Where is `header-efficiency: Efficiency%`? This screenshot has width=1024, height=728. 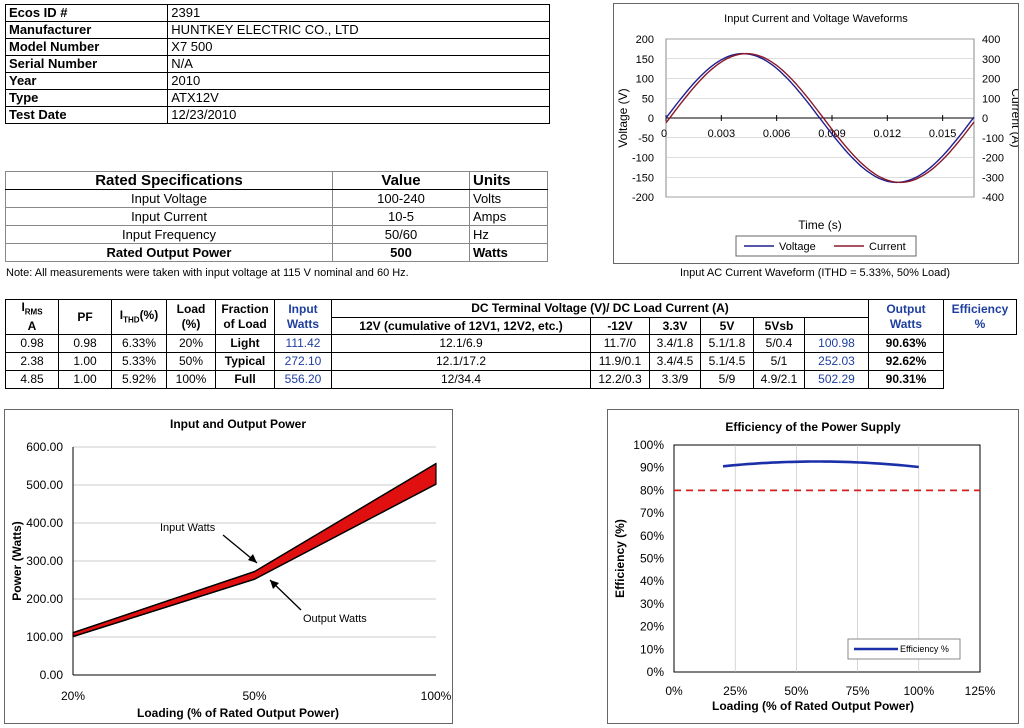
header-efficiency: Efficiency% is located at coordinates (980, 317).